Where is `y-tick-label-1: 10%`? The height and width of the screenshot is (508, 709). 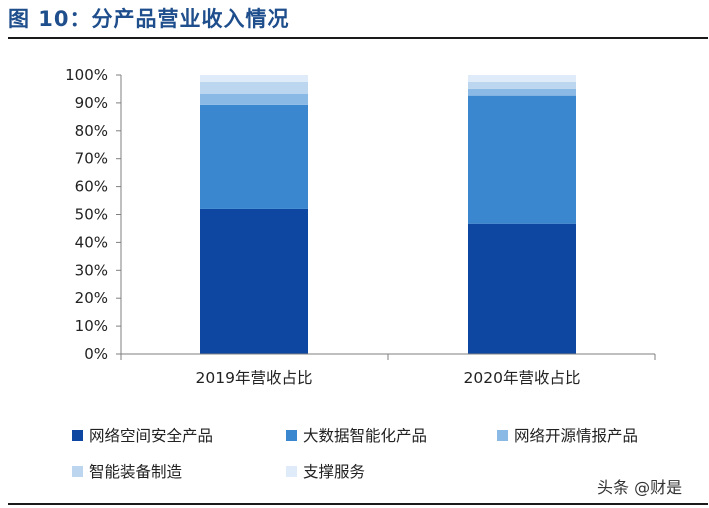
y-tick-label-1: 10% is located at coordinates (91, 326).